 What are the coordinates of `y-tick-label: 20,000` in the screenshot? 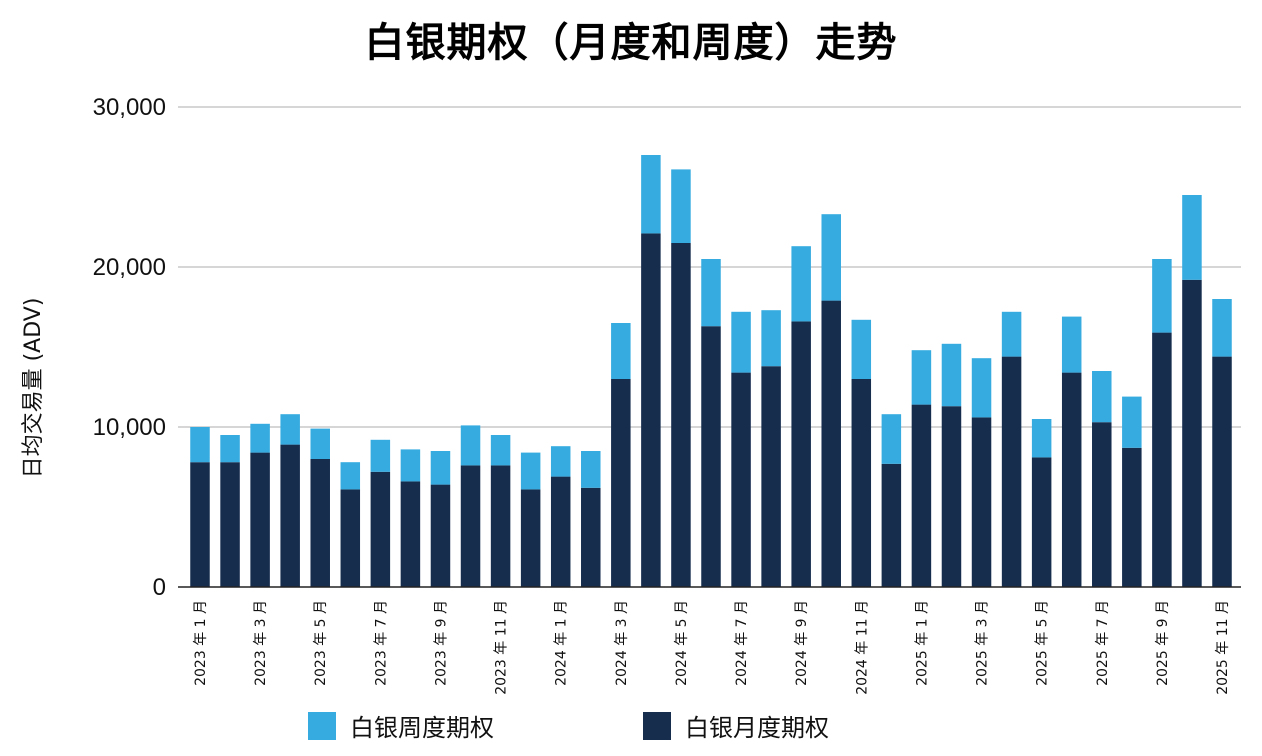 It's located at (129, 267).